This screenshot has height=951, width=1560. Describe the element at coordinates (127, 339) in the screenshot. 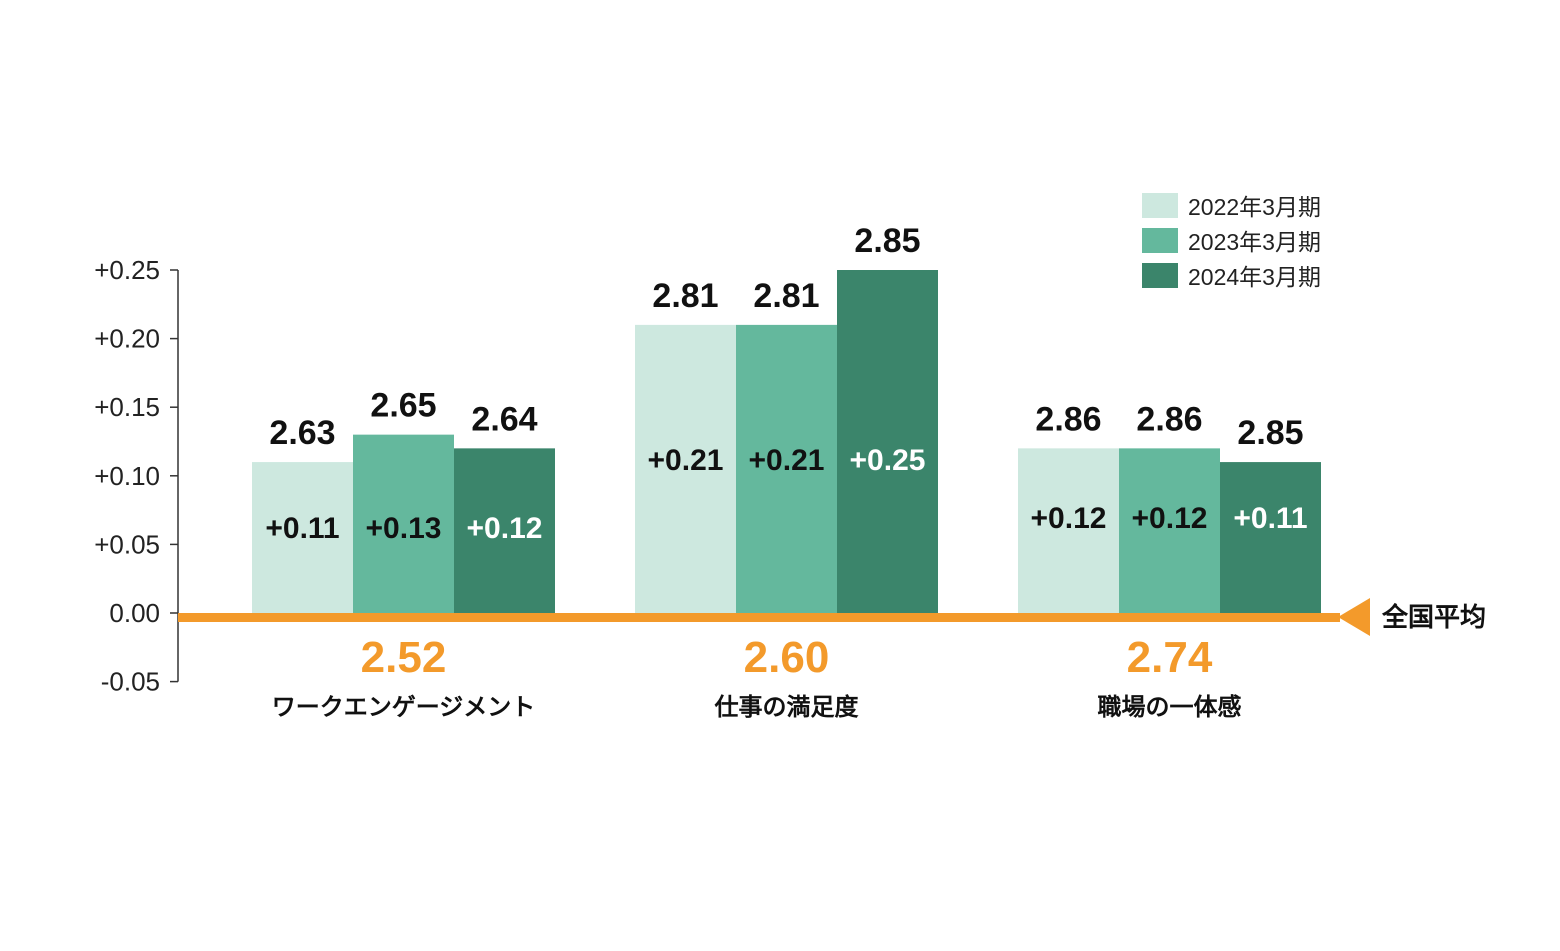

I see `y-tick-label: +0.20` at that location.